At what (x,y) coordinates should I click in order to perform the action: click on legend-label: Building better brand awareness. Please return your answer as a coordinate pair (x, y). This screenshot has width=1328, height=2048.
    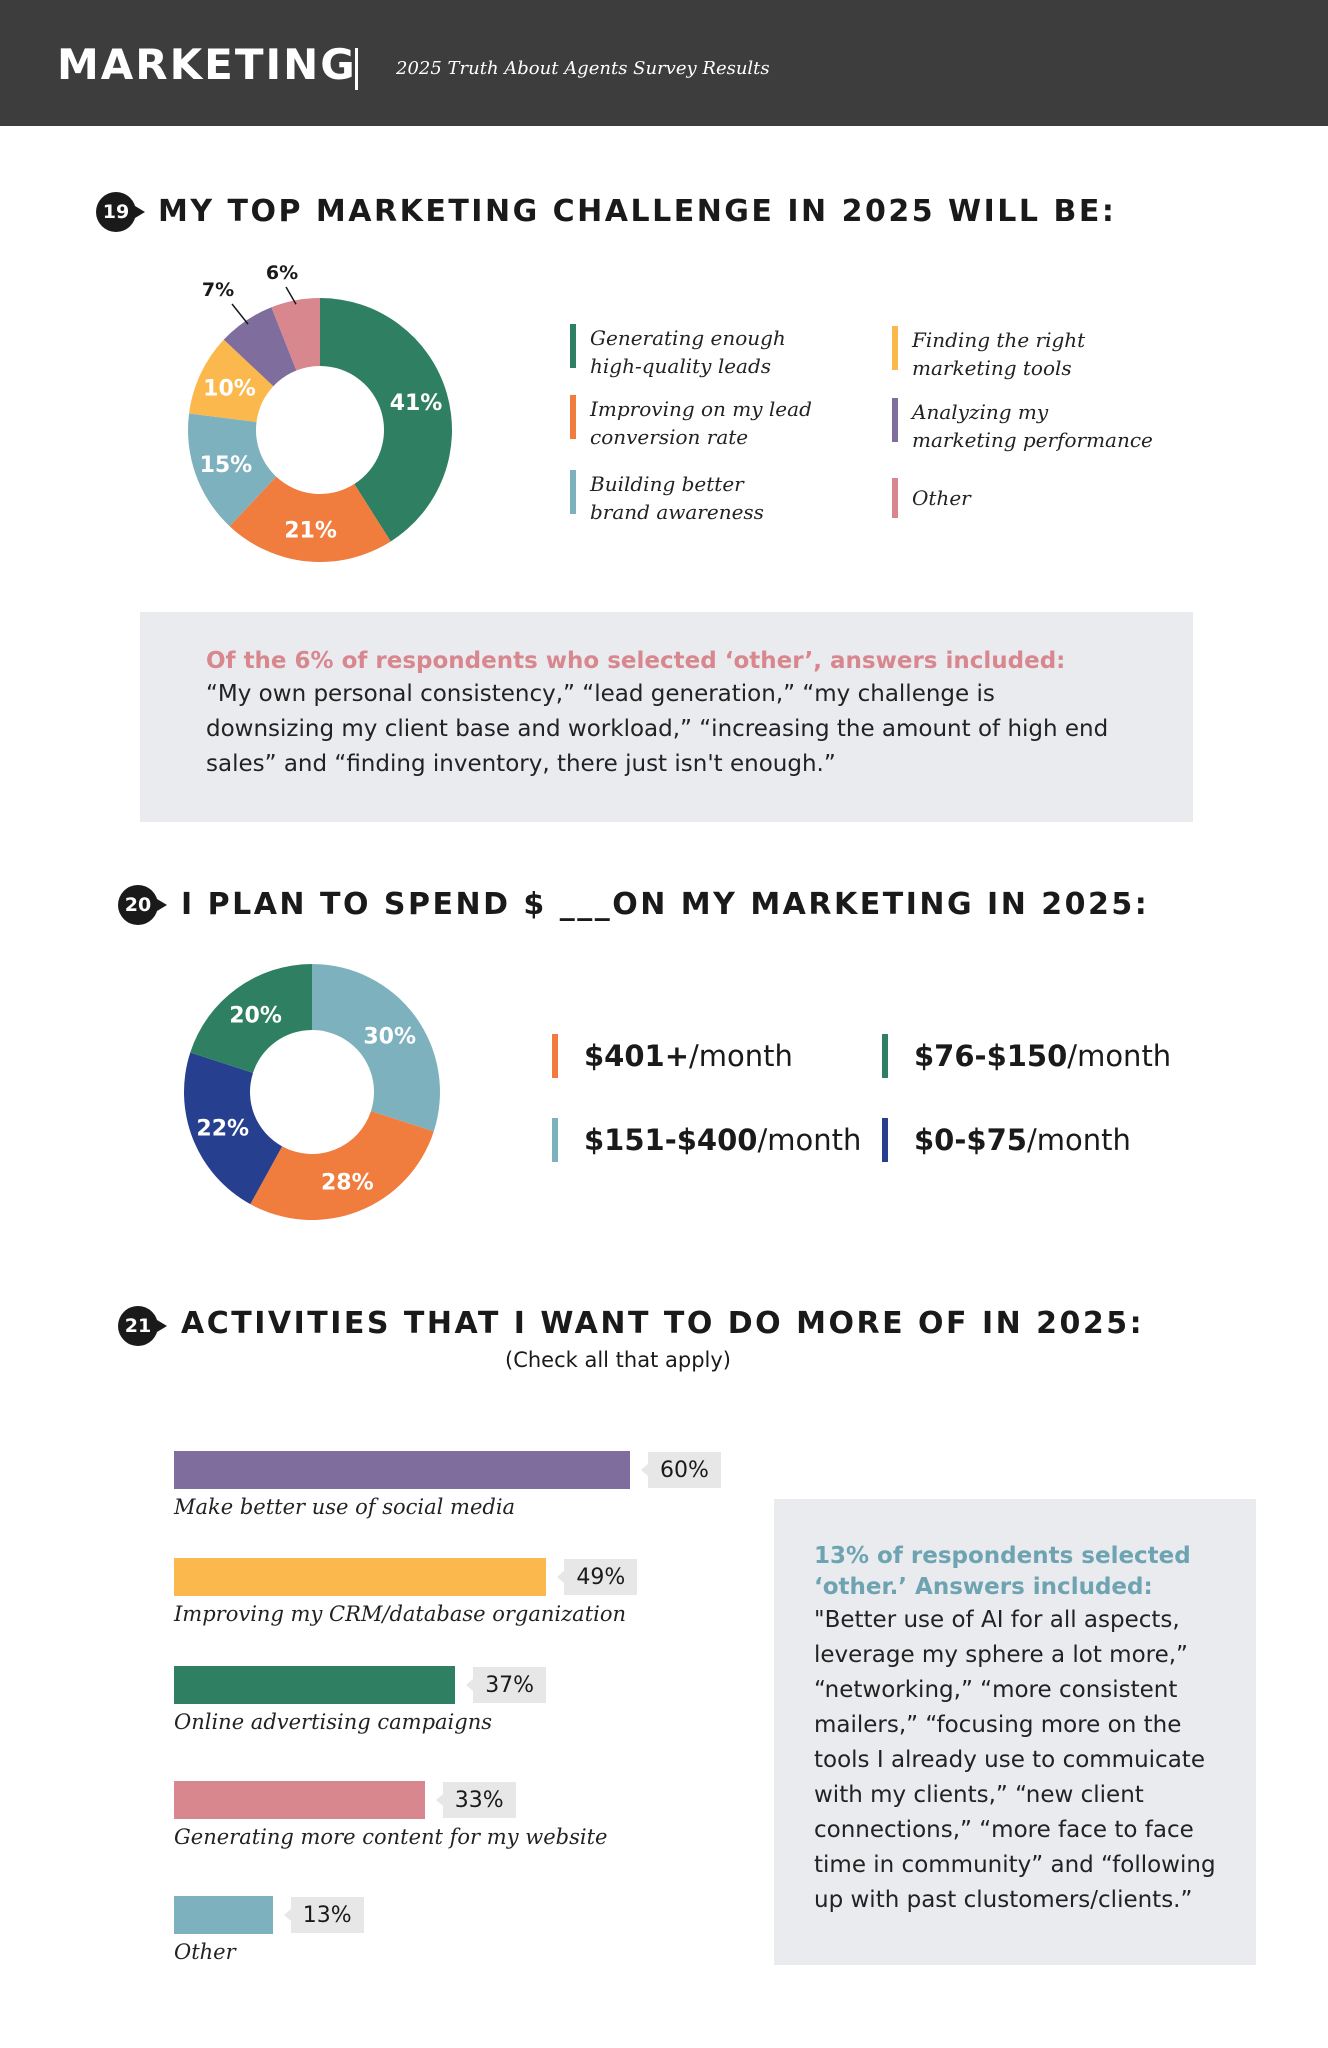
    Looking at the image, I should click on (677, 498).